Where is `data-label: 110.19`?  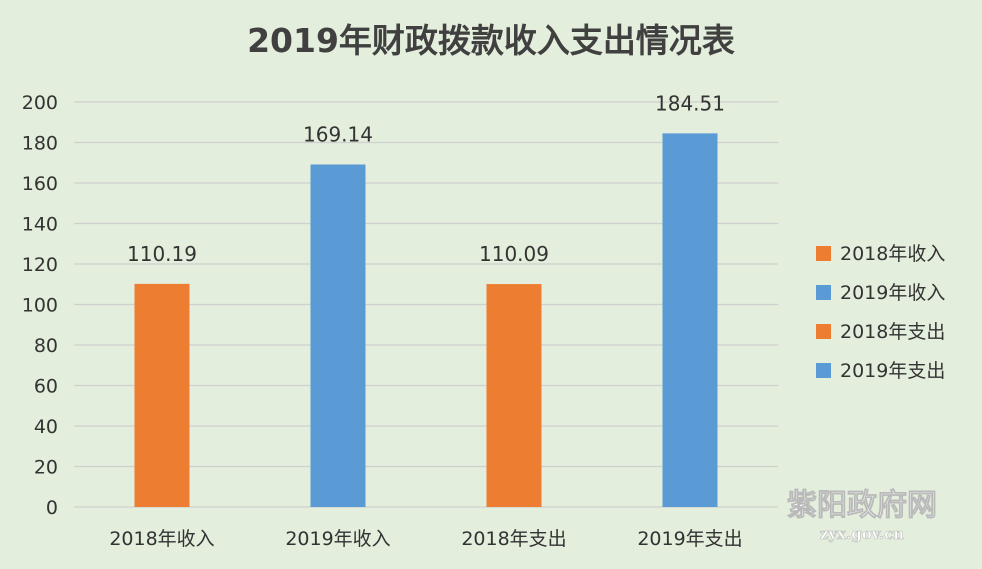 data-label: 110.19 is located at coordinates (162, 254).